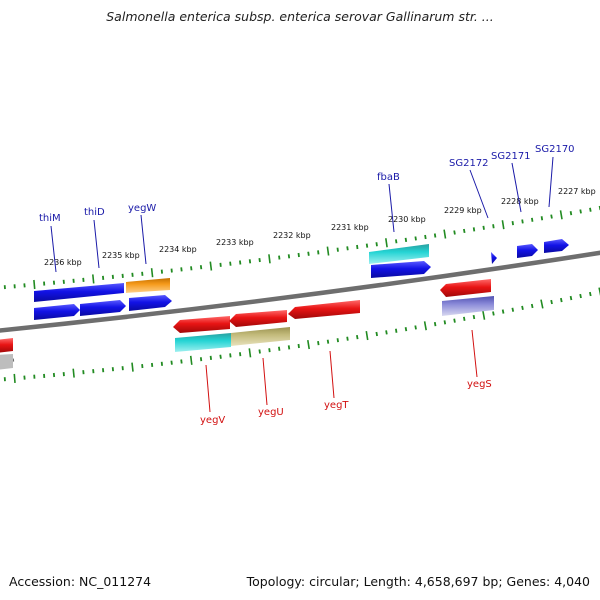 The width and height of the screenshot is (600, 600). What do you see at coordinates (555, 149) in the screenshot?
I see `gene-label-SG2170: SG2170` at bounding box center [555, 149].